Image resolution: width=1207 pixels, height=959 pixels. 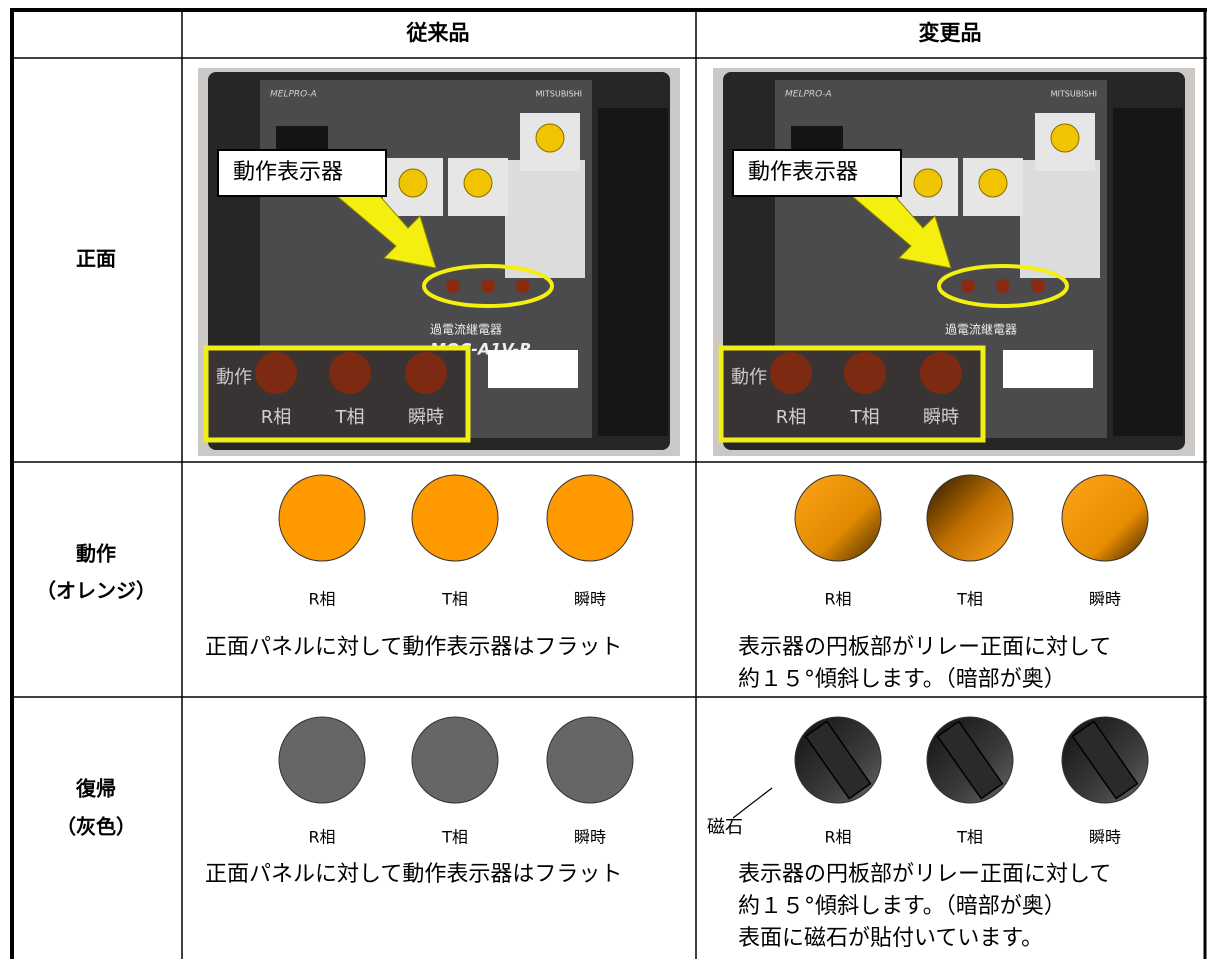 I want to click on row-label: 正面, so click(x=96, y=259).